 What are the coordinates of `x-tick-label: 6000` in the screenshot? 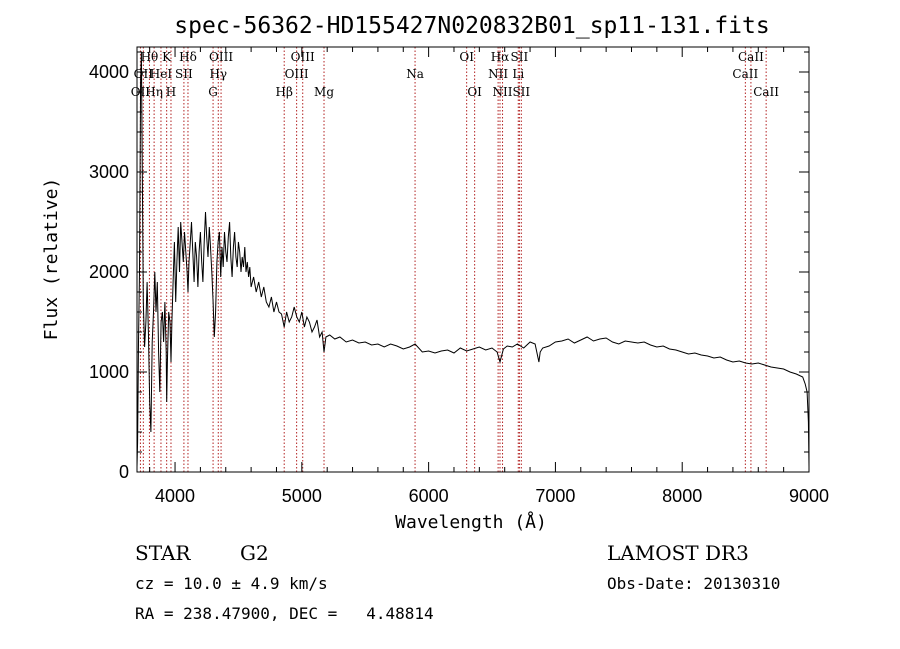 It's located at (429, 496).